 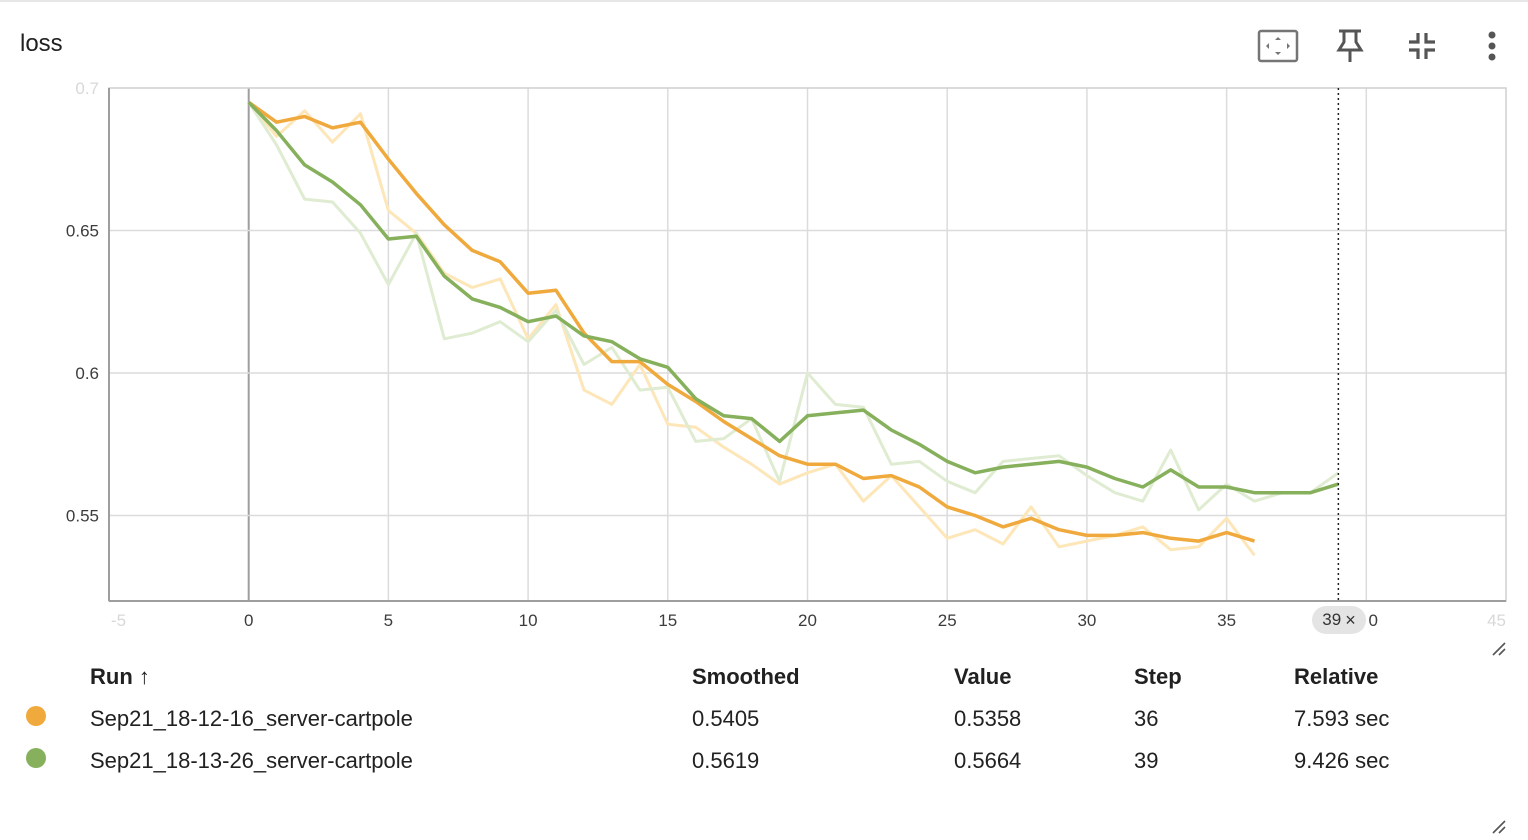 What do you see at coordinates (726, 718) in the screenshot?
I see `smoothed-value: 0.5405` at bounding box center [726, 718].